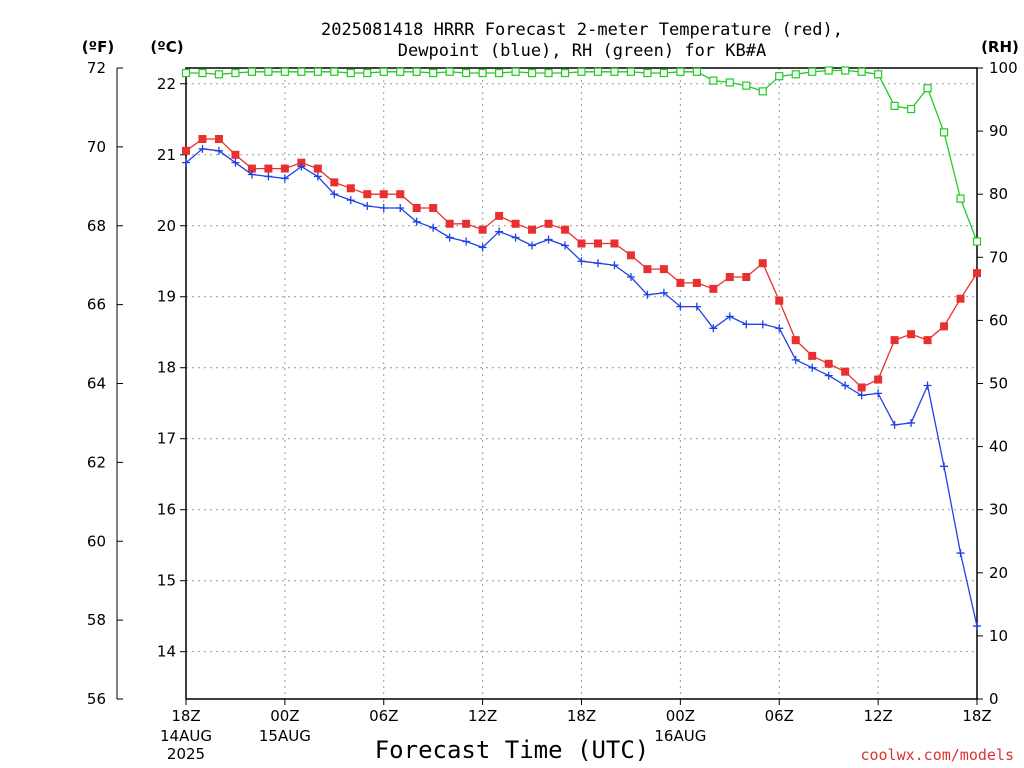 The height and width of the screenshot is (768, 1024). Describe the element at coordinates (1003, 68) in the screenshot. I see `rh-tick-label: 100` at that location.